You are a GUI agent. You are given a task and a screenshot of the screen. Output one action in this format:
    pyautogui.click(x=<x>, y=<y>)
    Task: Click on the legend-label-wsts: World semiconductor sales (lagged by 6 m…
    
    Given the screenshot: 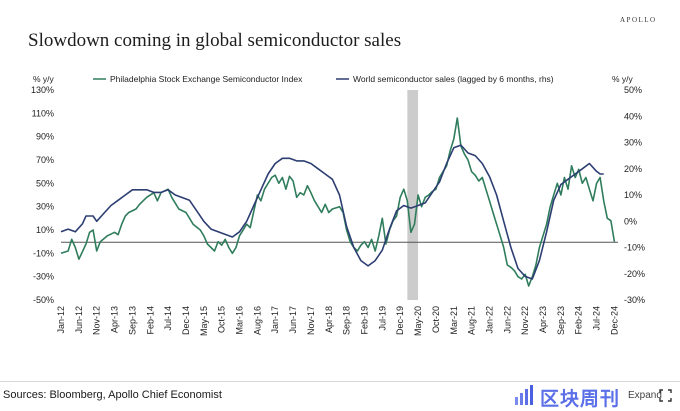 What is the action you would take?
    pyautogui.click(x=453, y=79)
    